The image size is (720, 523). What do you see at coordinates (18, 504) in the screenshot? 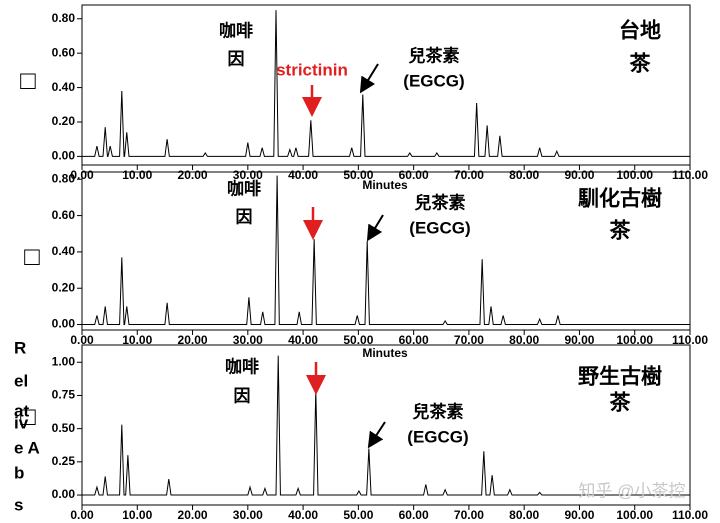
I see `y-axis-title-part: s` at bounding box center [18, 504].